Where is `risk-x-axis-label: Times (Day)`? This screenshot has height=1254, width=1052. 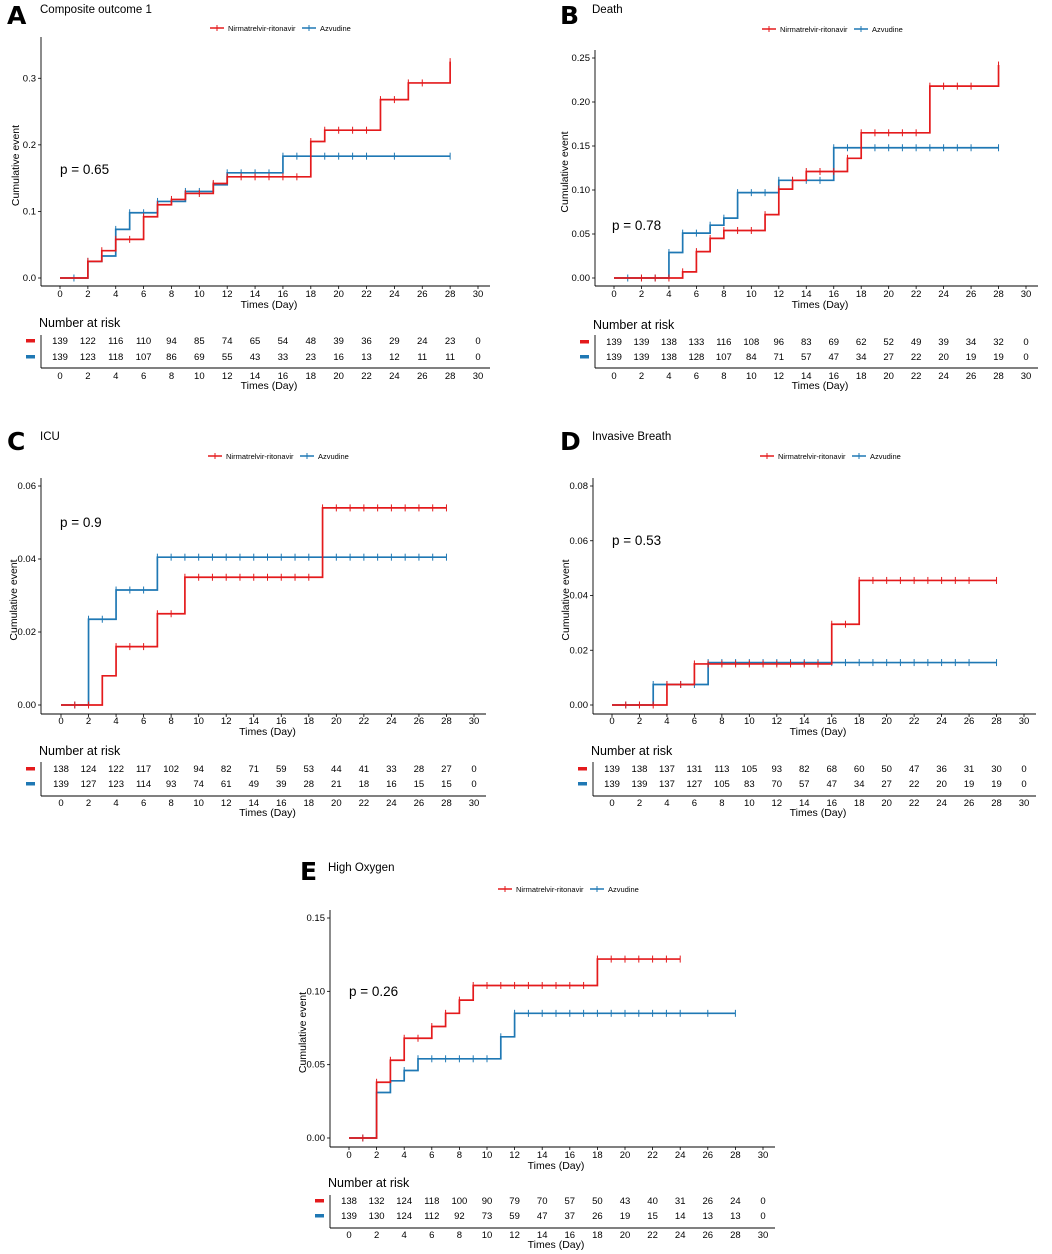 risk-x-axis-label: Times (Day) is located at coordinates (818, 813).